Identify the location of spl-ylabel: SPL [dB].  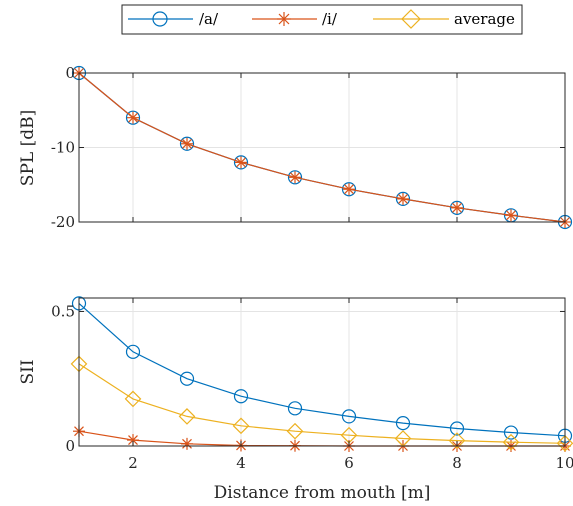
(28, 148).